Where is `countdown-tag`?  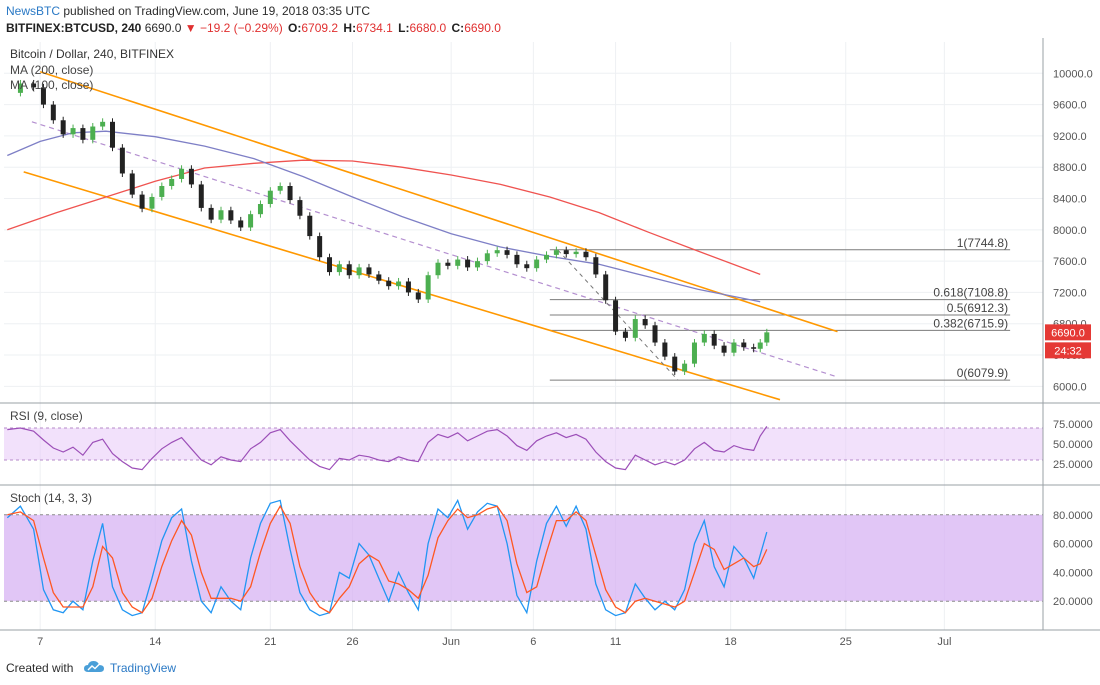 countdown-tag is located at coordinates (1068, 350).